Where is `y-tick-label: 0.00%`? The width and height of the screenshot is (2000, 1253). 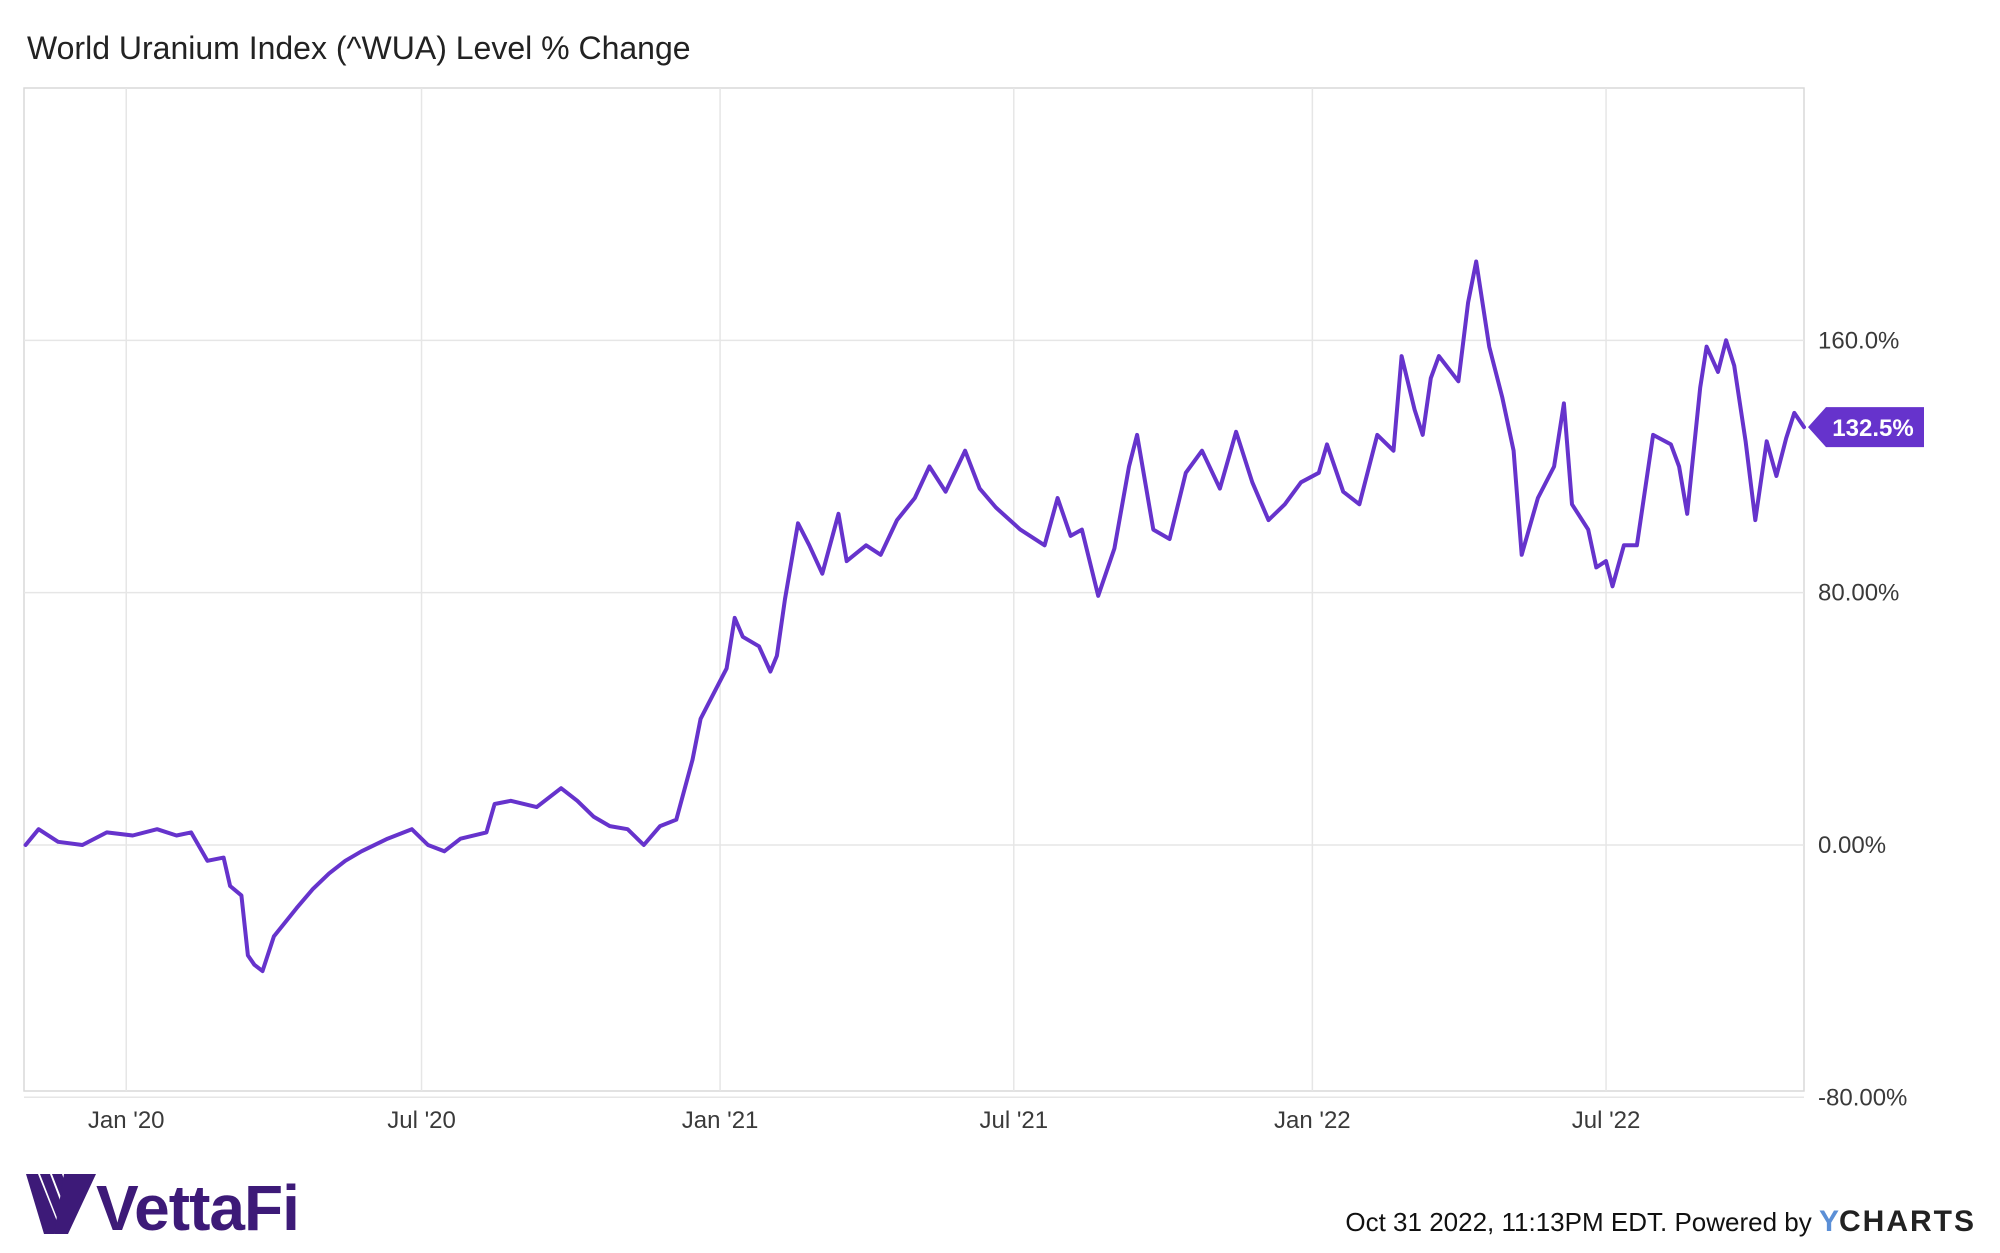 y-tick-label: 0.00% is located at coordinates (1852, 845).